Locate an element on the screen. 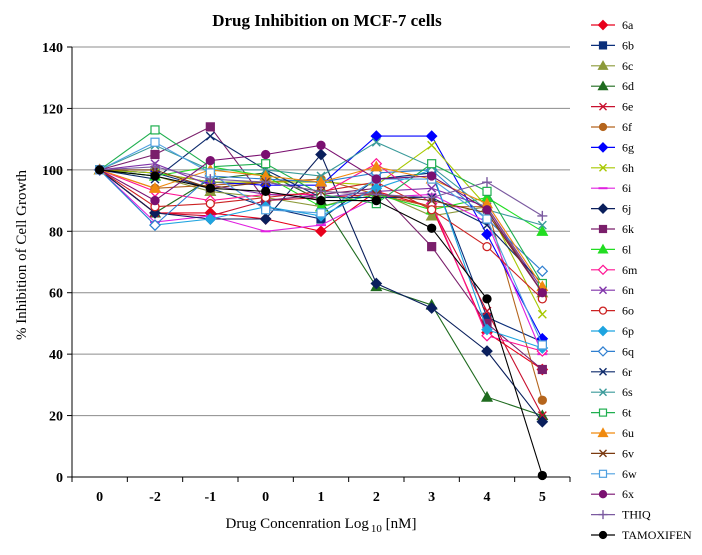  legend-entry-6w: 6w is located at coordinates (614, 474).